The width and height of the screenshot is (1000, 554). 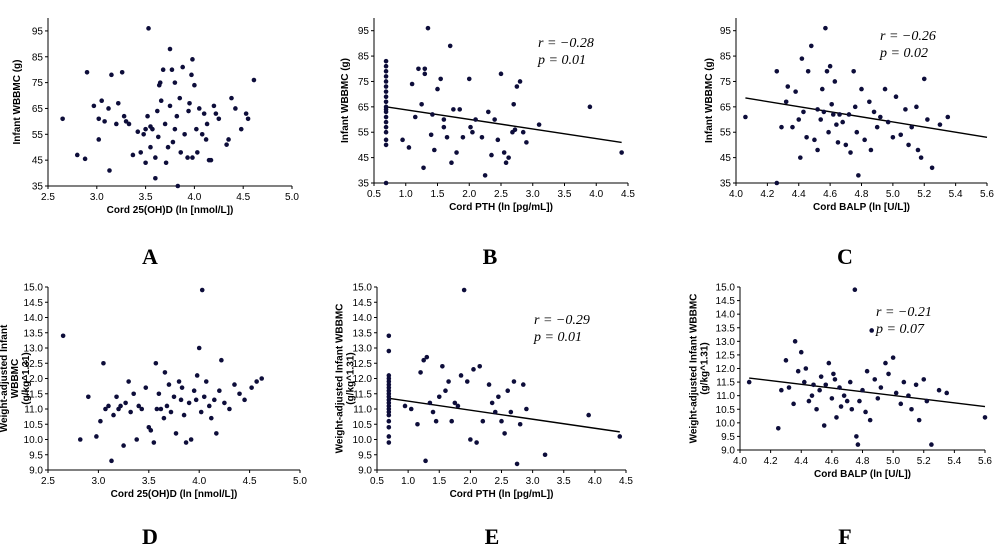 What do you see at coordinates (38, 187) in the screenshot?
I see `y-tick-label: 35` at bounding box center [38, 187].